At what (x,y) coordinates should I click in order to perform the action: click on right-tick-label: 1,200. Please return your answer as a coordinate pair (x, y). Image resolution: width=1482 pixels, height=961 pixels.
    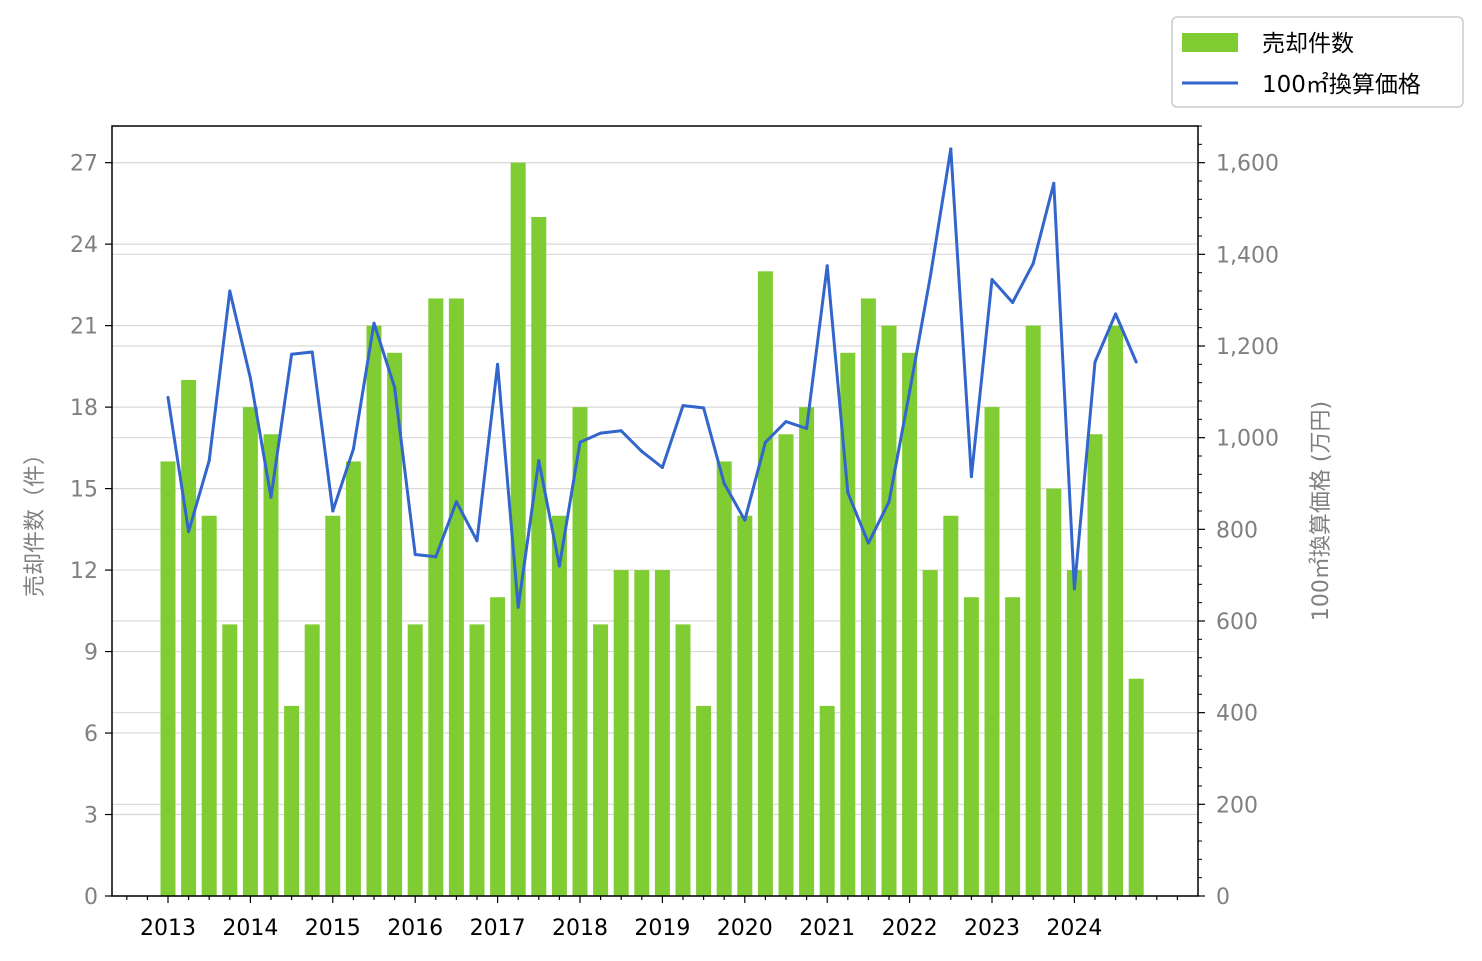
    Looking at the image, I should click on (1247, 347).